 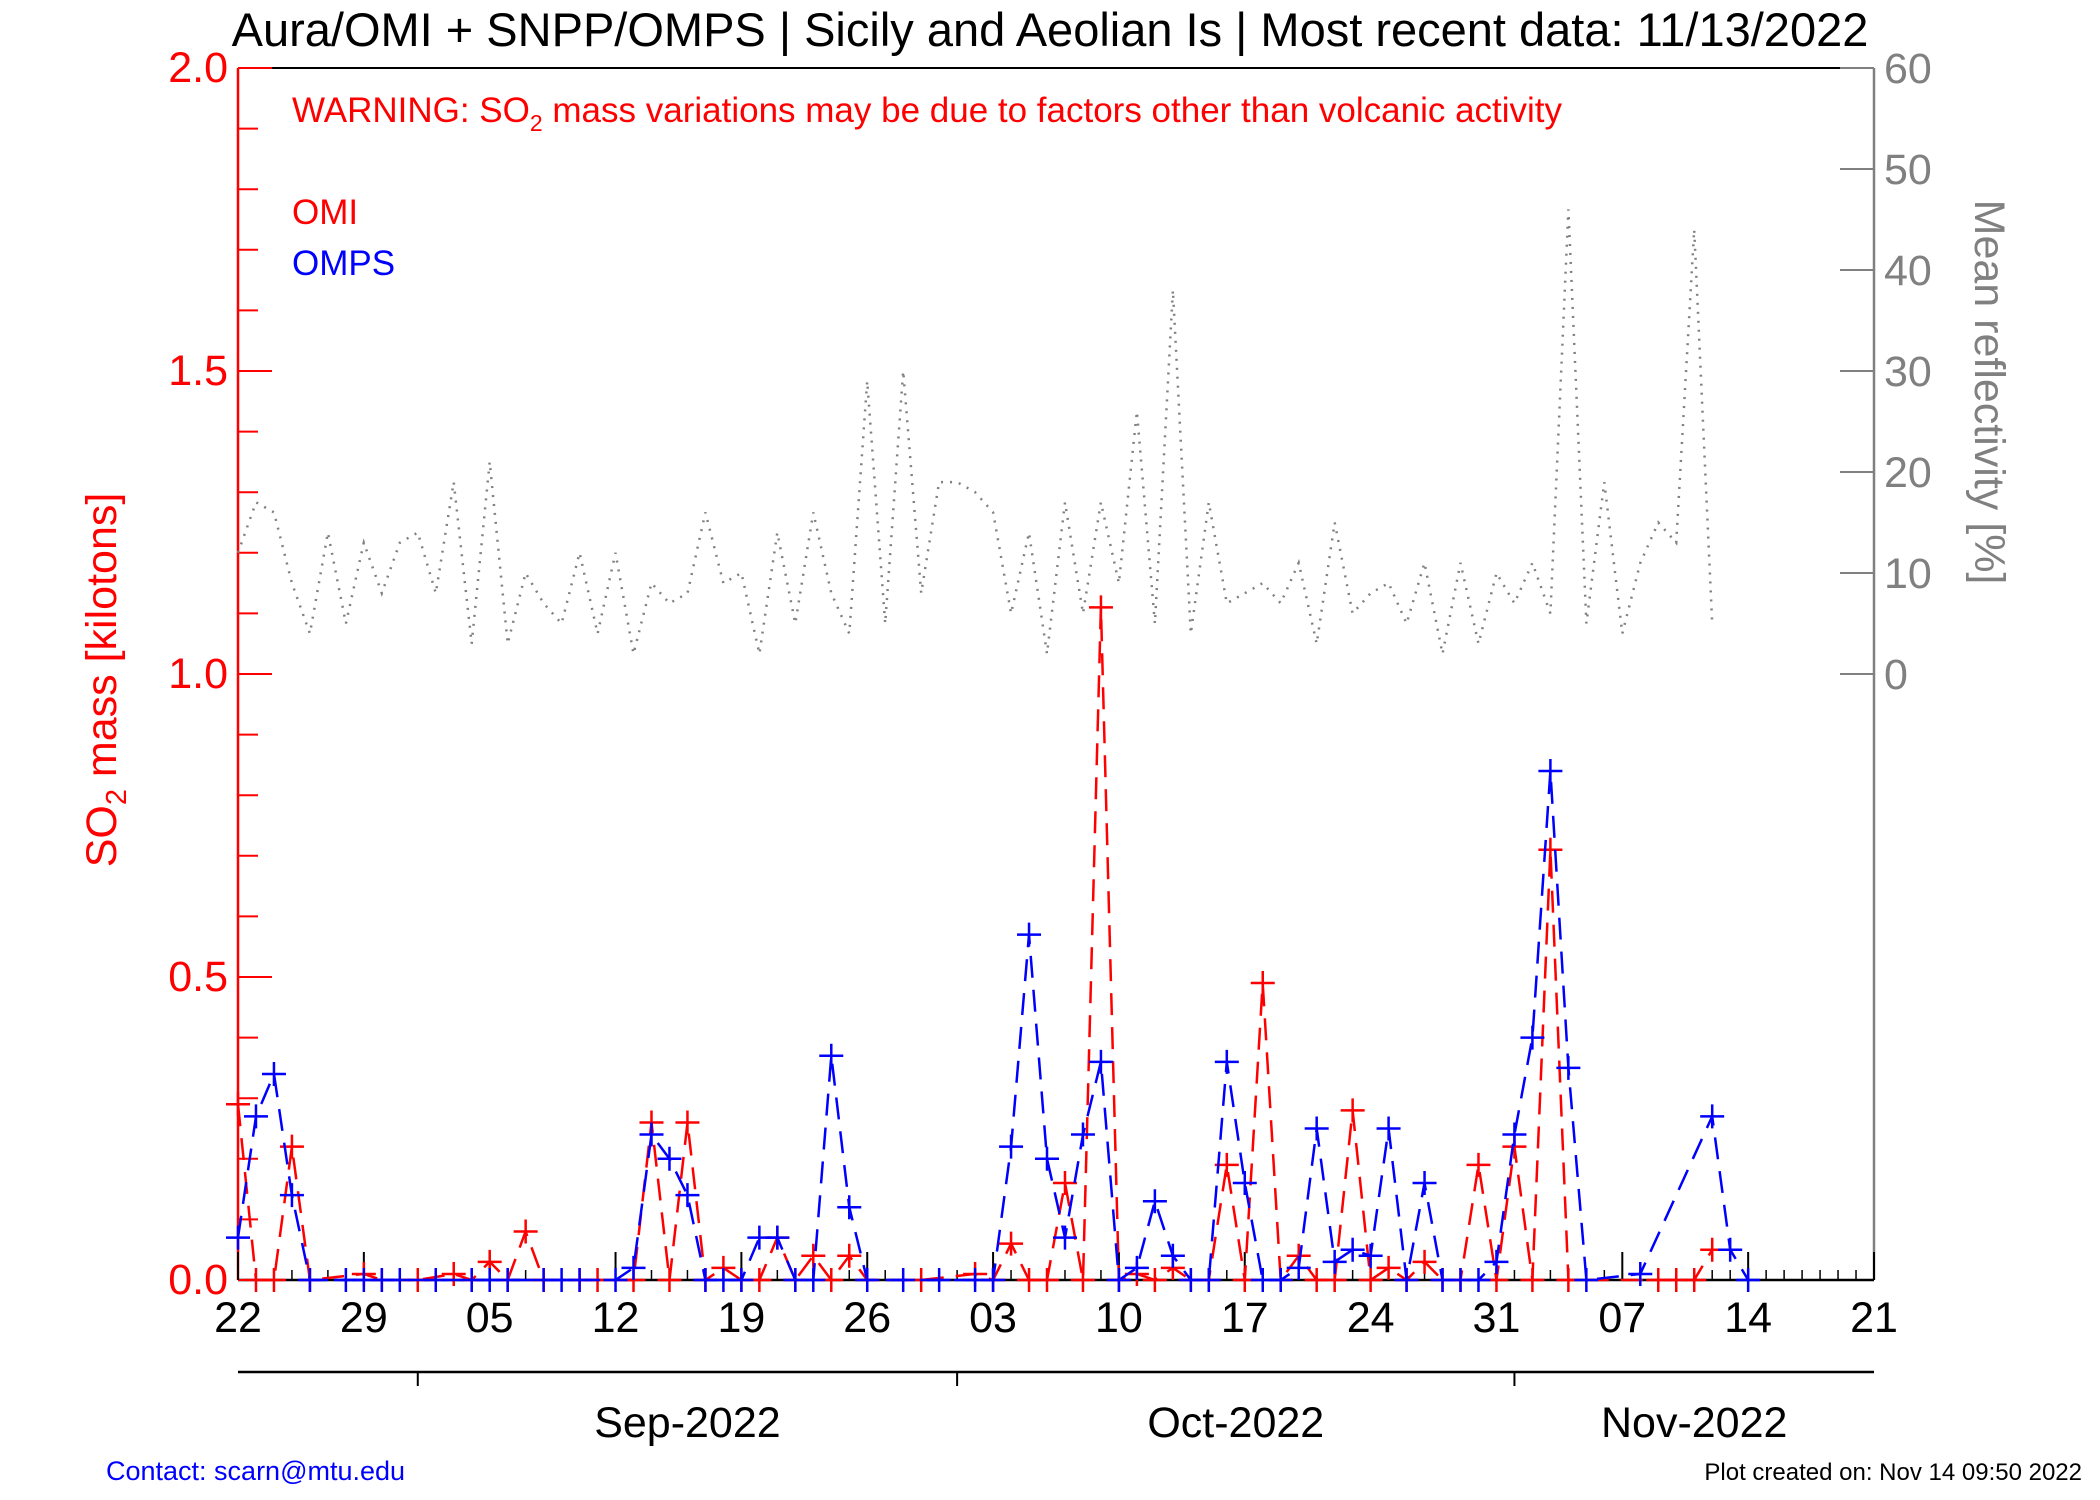 I want to click on footer-contact: Contact: scarn@mtu.edu, so click(x=255, y=1471).